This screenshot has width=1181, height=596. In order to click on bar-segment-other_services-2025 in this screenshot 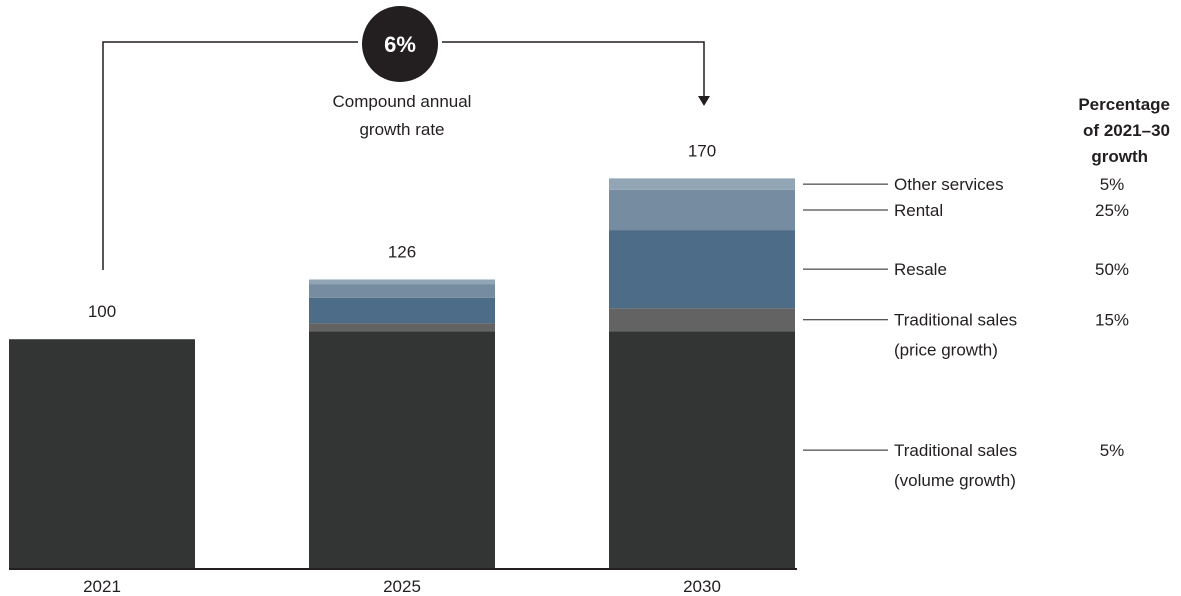, I will do `click(402, 282)`.